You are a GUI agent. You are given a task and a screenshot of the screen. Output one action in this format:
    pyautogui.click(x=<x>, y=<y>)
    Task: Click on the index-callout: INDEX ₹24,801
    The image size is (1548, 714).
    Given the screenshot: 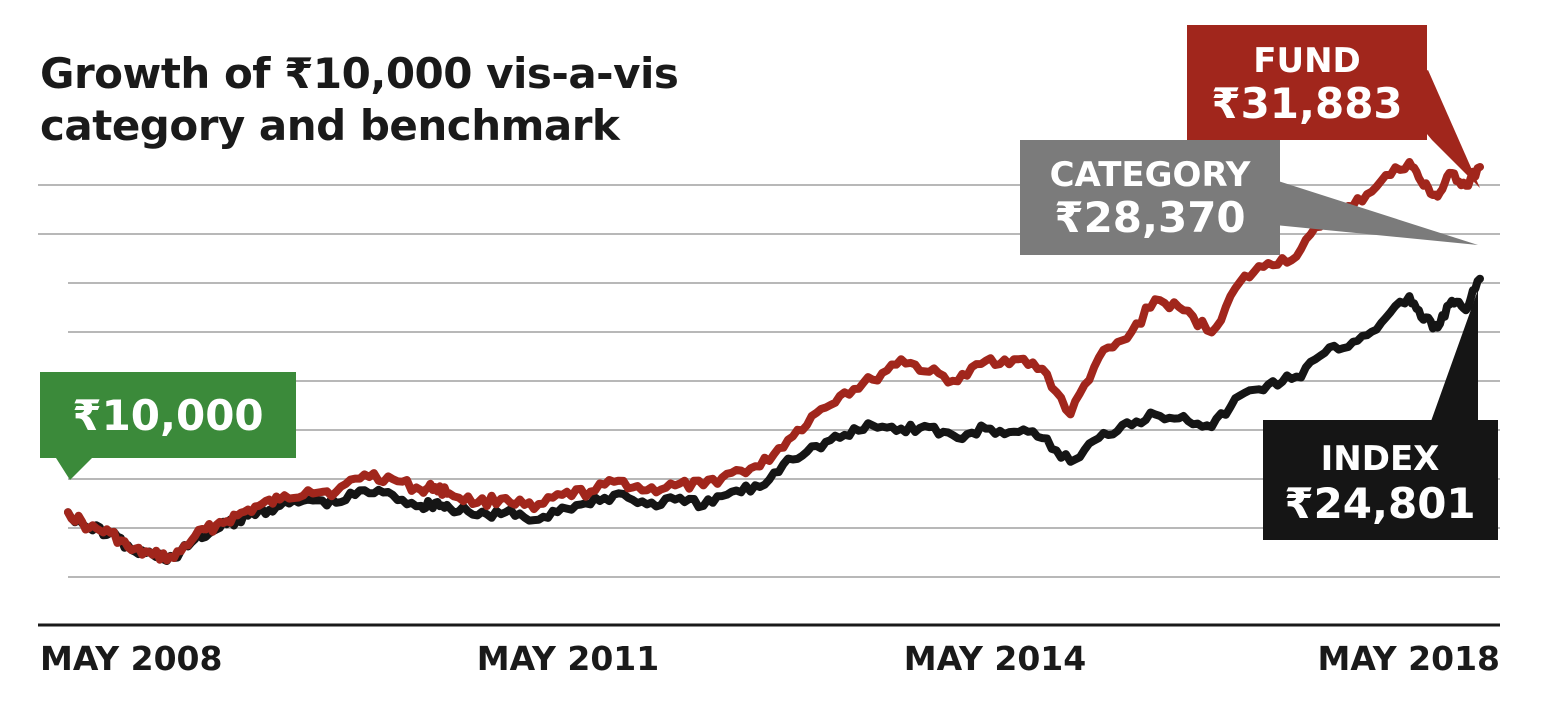 What is the action you would take?
    pyautogui.click(x=1380, y=415)
    